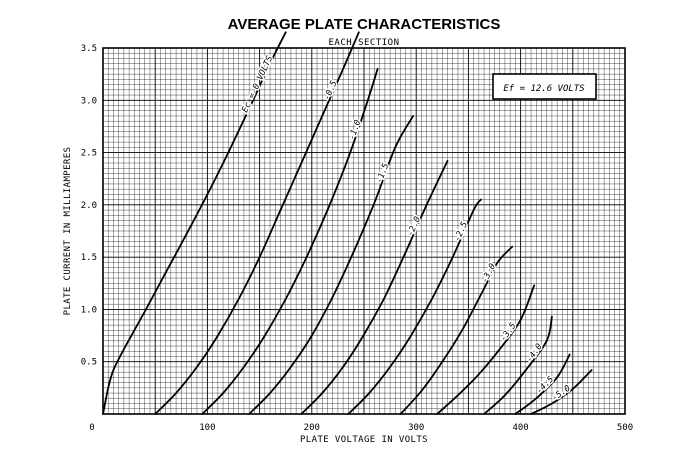 The width and height of the screenshot is (699, 456). I want to click on y-tick-label: 2.5, so click(89, 154).